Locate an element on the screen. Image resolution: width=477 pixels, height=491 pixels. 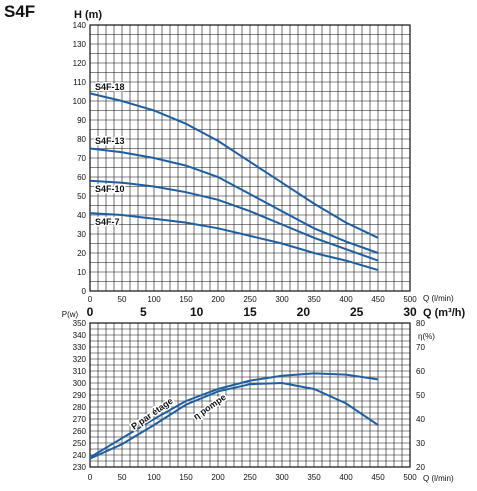
m3h-tick-label: 25 is located at coordinates (357, 312).